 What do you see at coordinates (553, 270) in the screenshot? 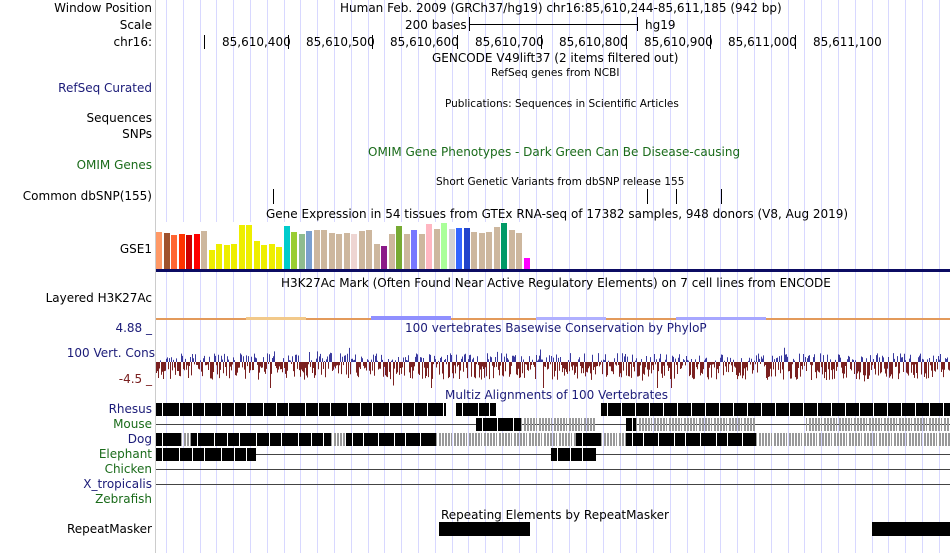
I see `gtex-gene-baseline` at bounding box center [553, 270].